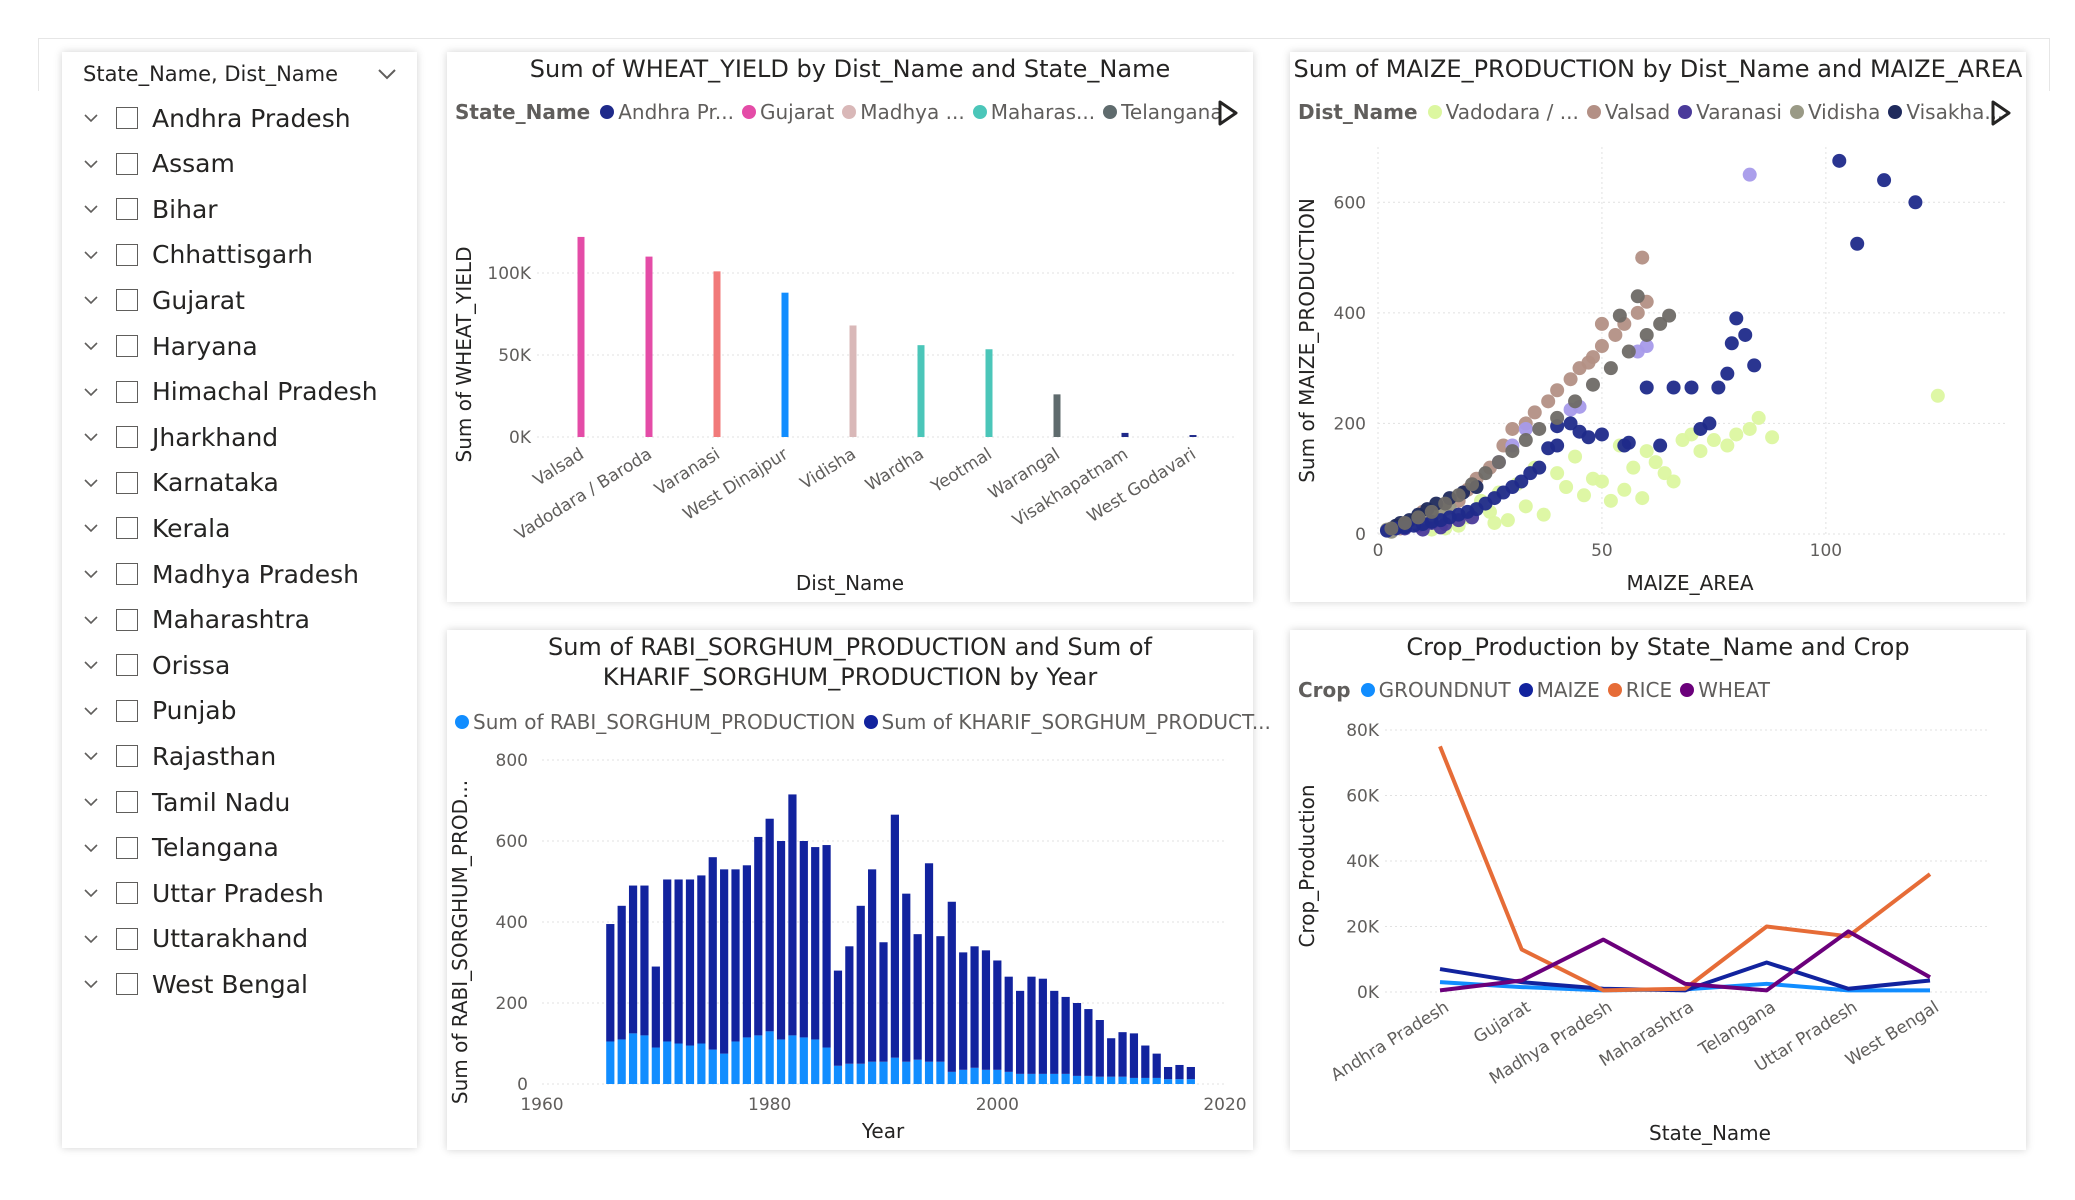 This screenshot has width=2075, height=1200. What do you see at coordinates (150, 209) in the screenshot?
I see `slicer-item: Bihar` at bounding box center [150, 209].